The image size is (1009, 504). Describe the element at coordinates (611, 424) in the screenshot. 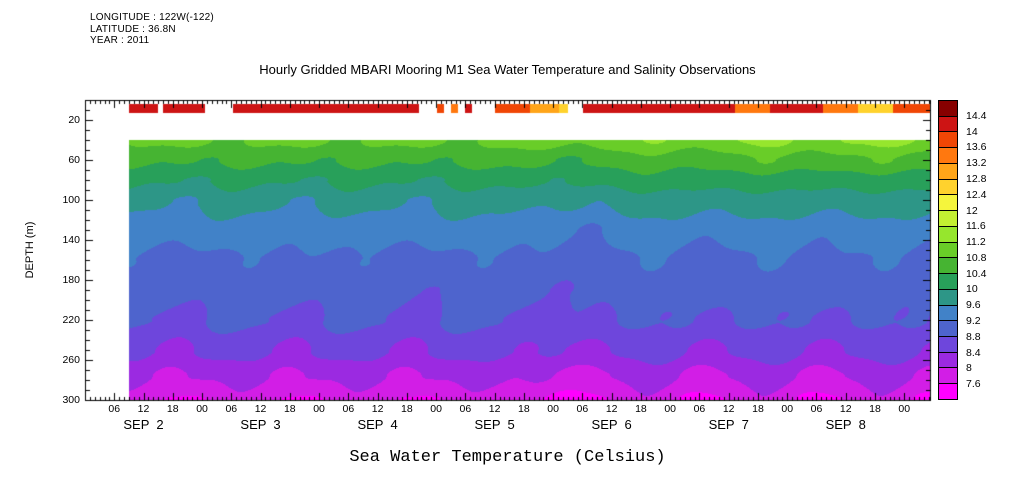

I see `day-label: SEP 6` at that location.